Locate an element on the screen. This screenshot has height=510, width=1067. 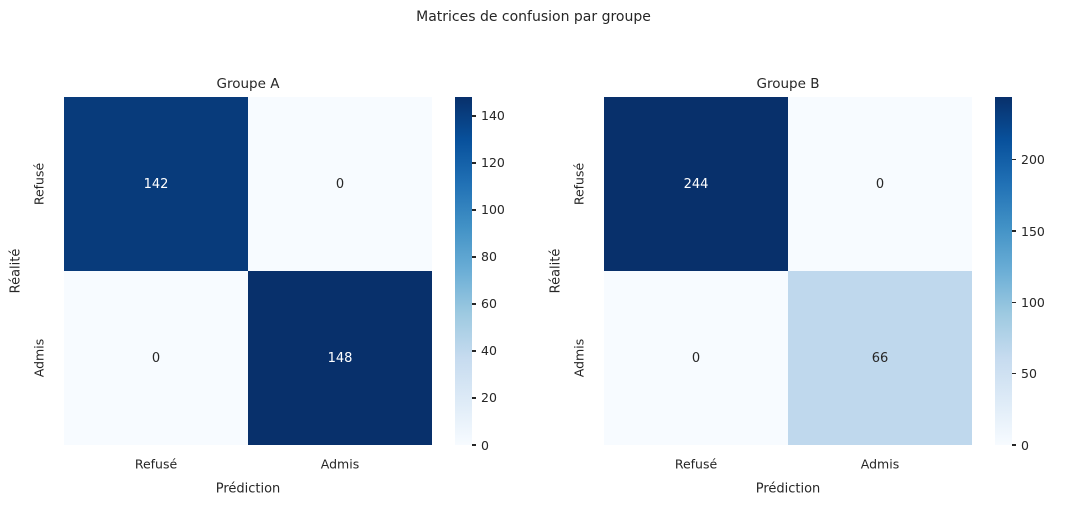
x-tick-b-admis: Admis is located at coordinates (880, 464).